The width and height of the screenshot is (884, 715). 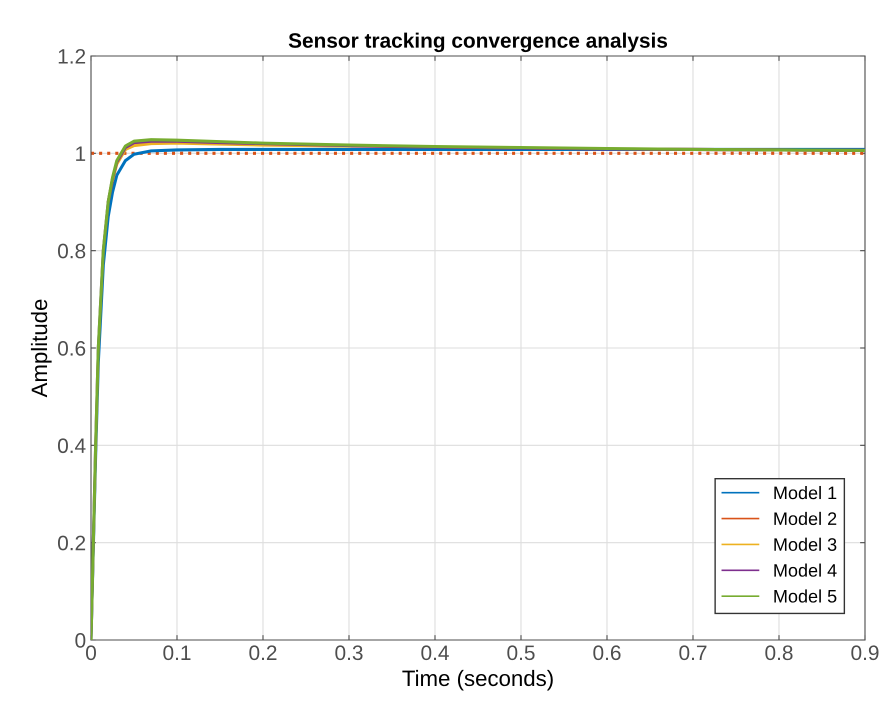 What do you see at coordinates (176, 652) in the screenshot?
I see `x-tick-label: 0.1` at bounding box center [176, 652].